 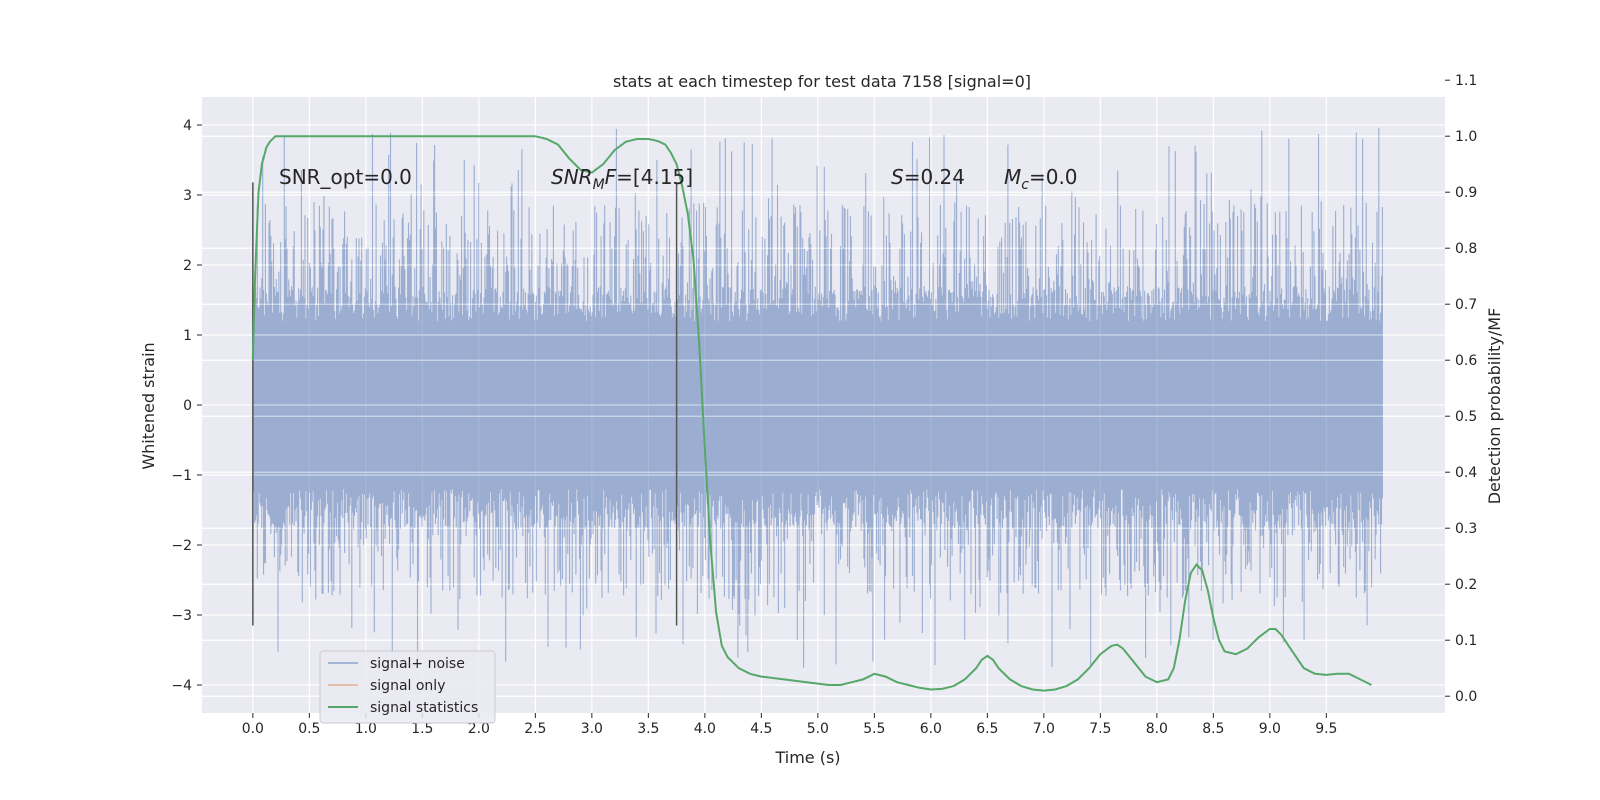 I want to click on y2-tick-label: 0.6, so click(x=1466, y=361).